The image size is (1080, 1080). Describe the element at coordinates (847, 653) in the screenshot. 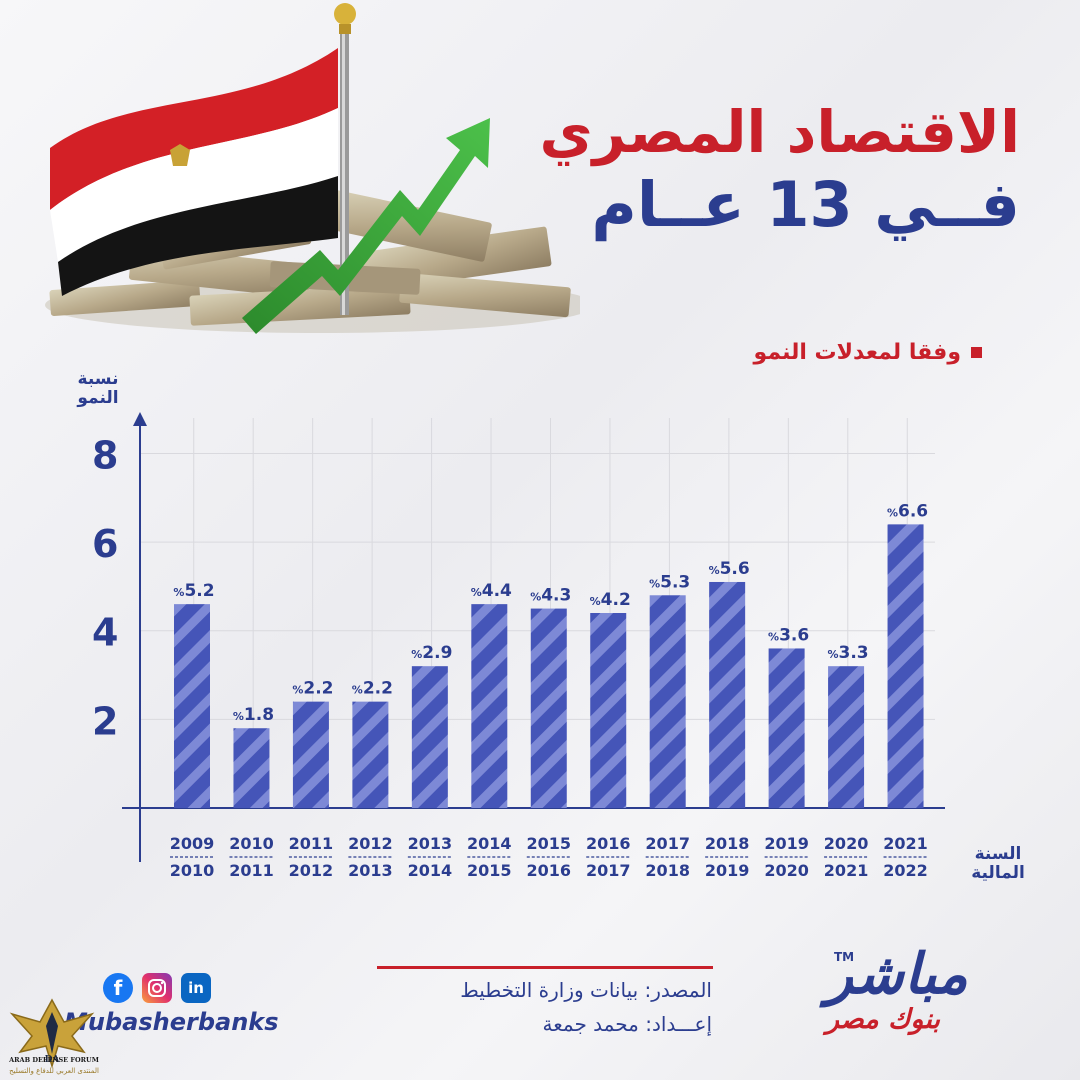

I see `data-label: %3.3` at that location.